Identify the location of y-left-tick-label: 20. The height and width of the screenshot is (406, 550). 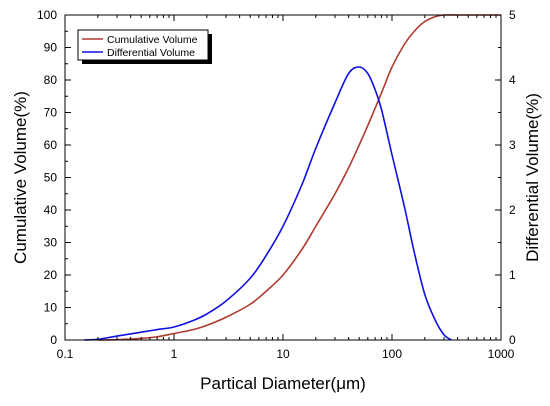
(51, 275).